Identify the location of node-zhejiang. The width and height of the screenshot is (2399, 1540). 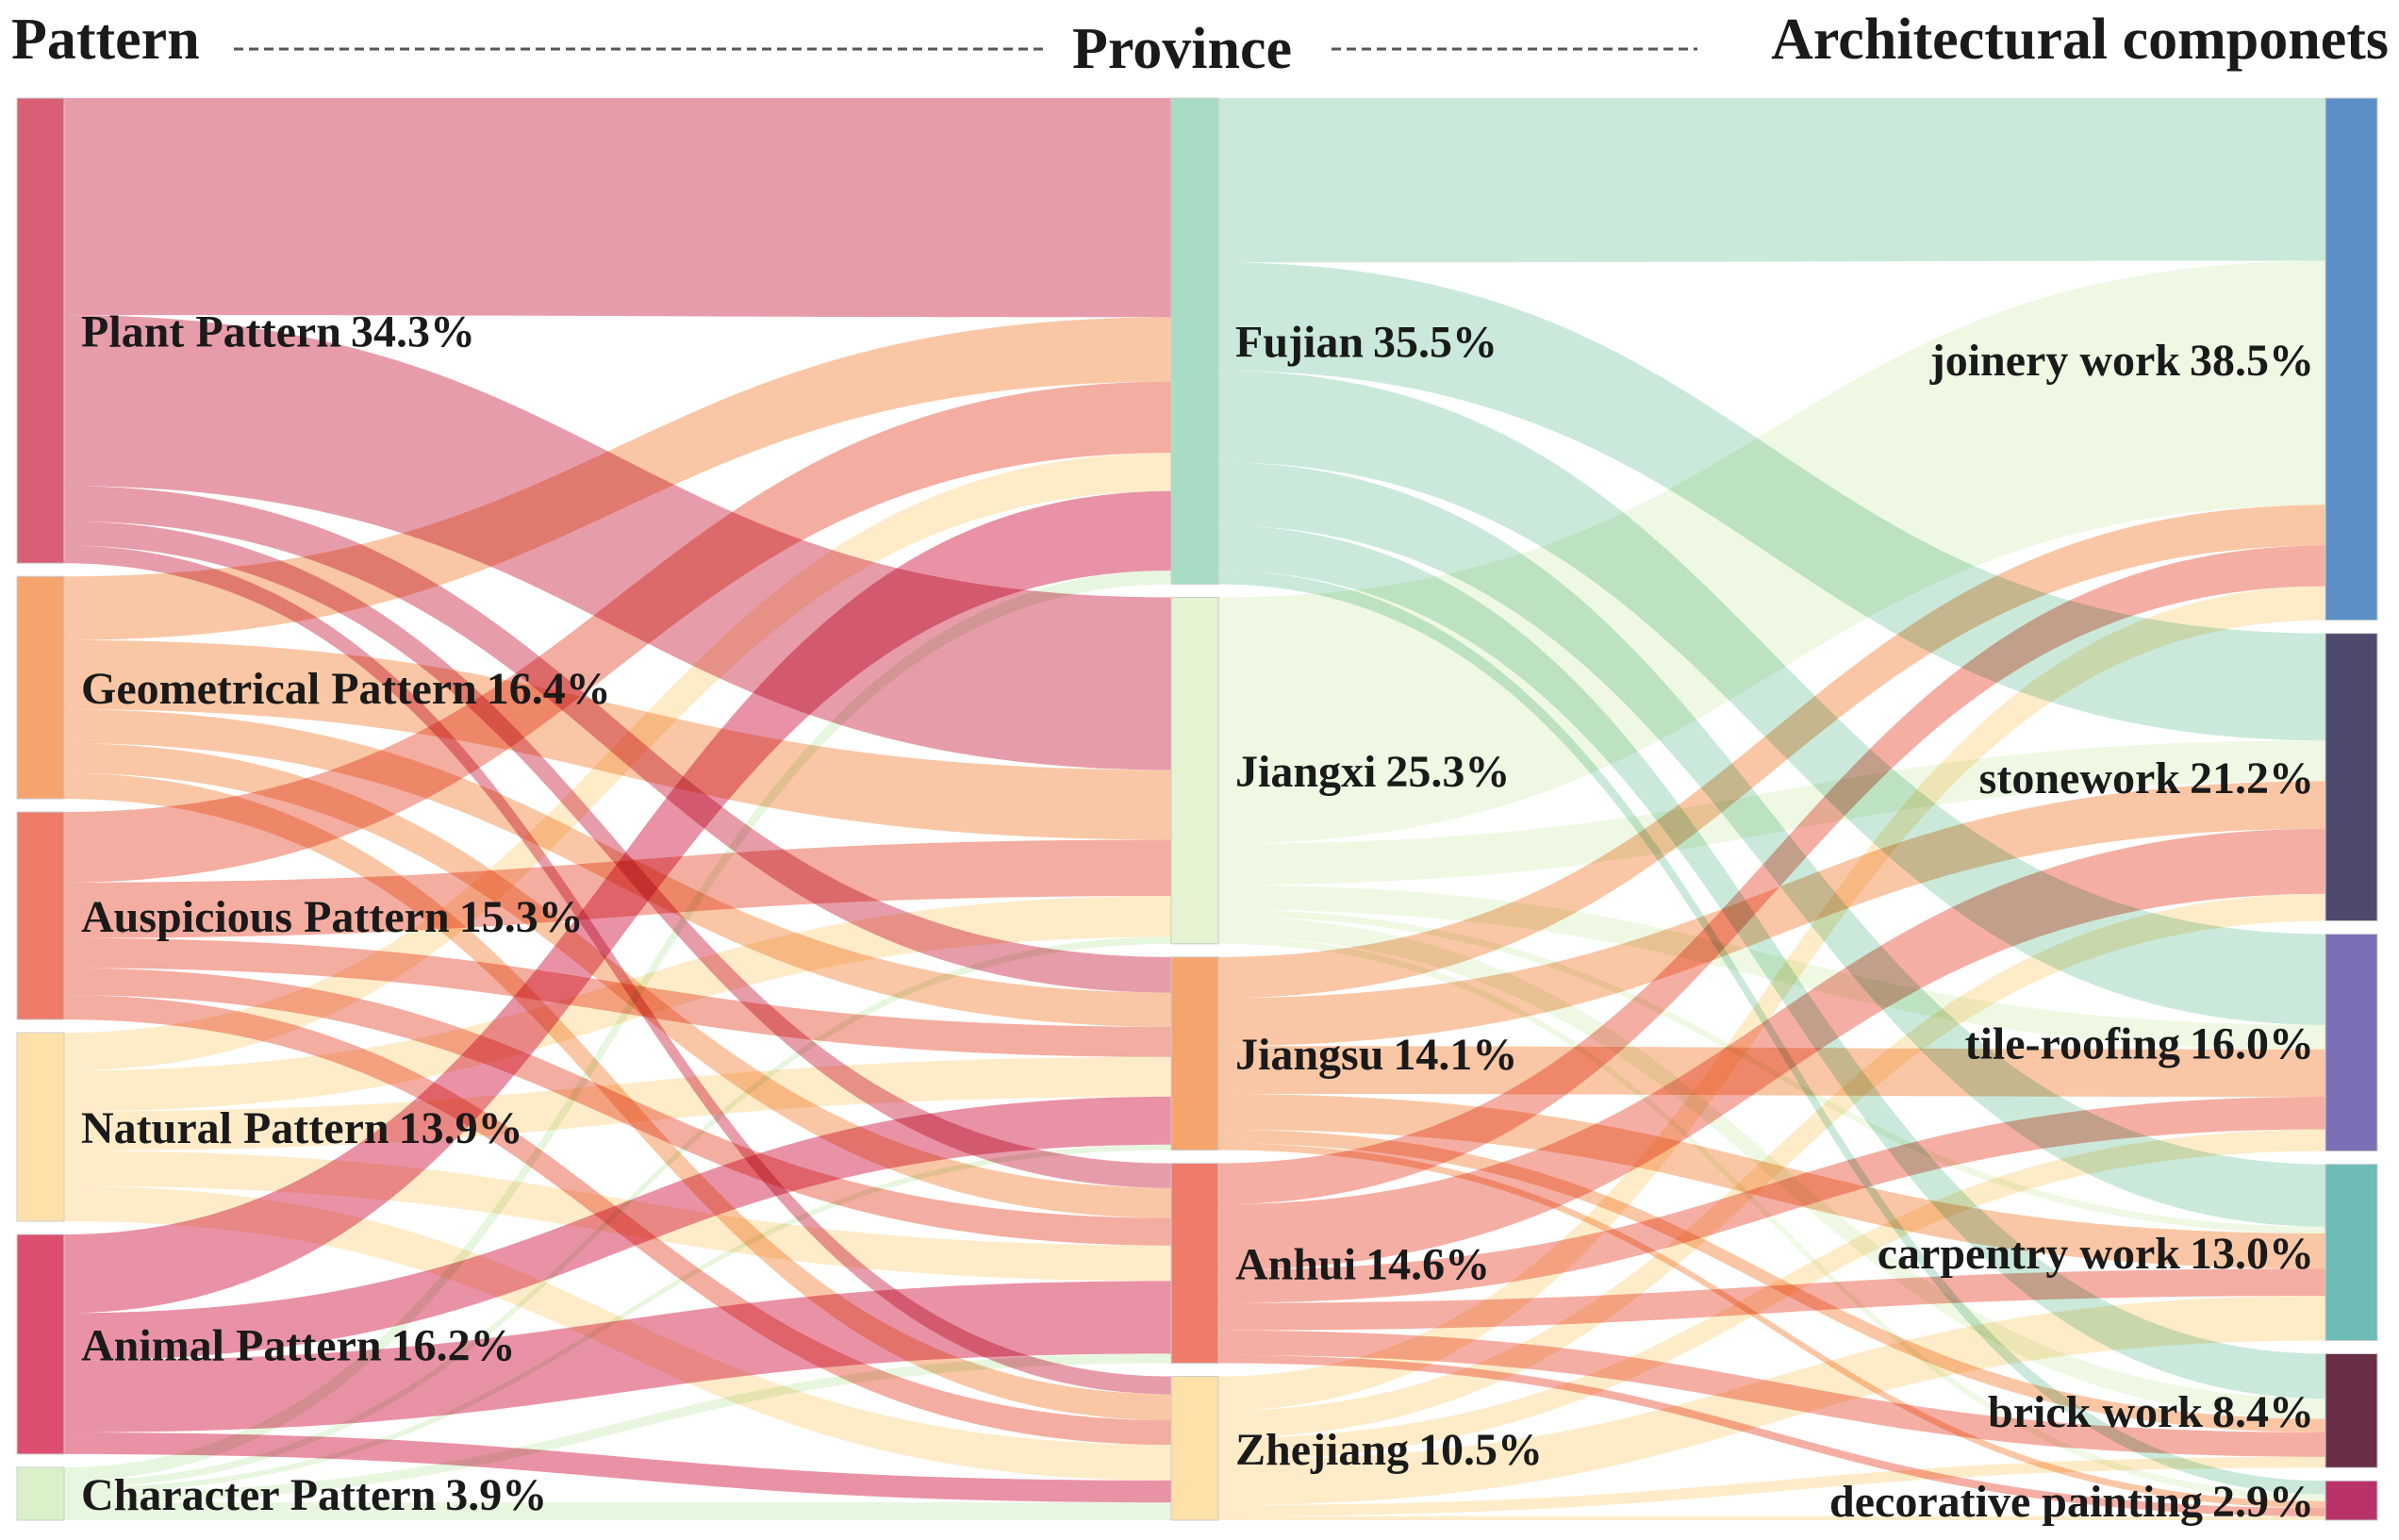
(1194, 1448).